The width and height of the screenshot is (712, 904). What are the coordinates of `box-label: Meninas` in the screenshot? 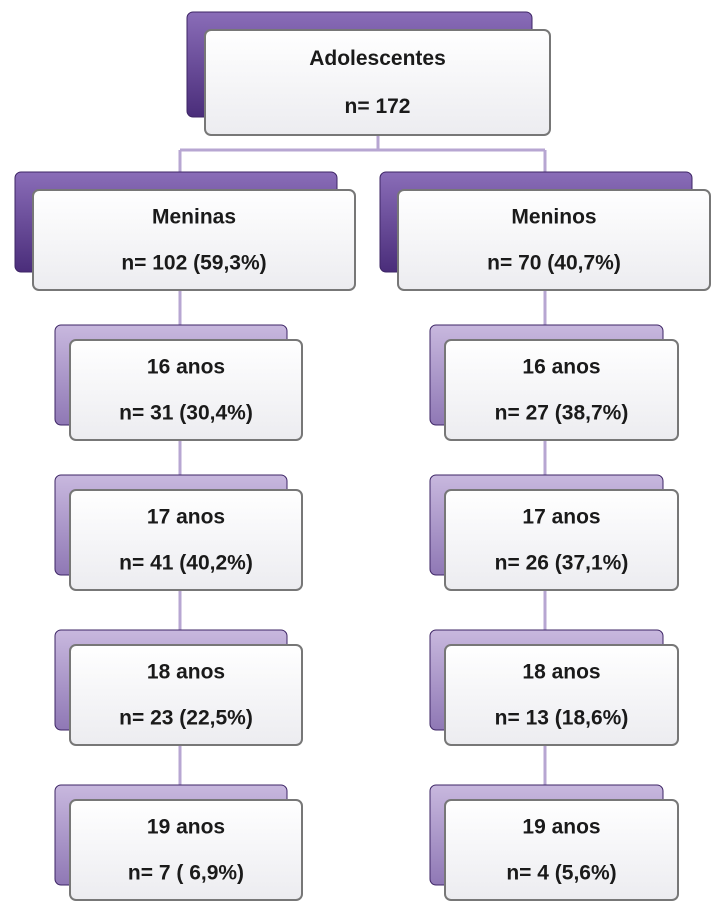 It's located at (194, 217).